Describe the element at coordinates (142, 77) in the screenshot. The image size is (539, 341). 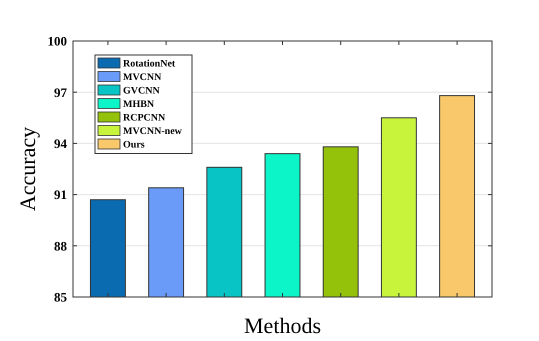
I see `legend-label: MVCNN` at that location.